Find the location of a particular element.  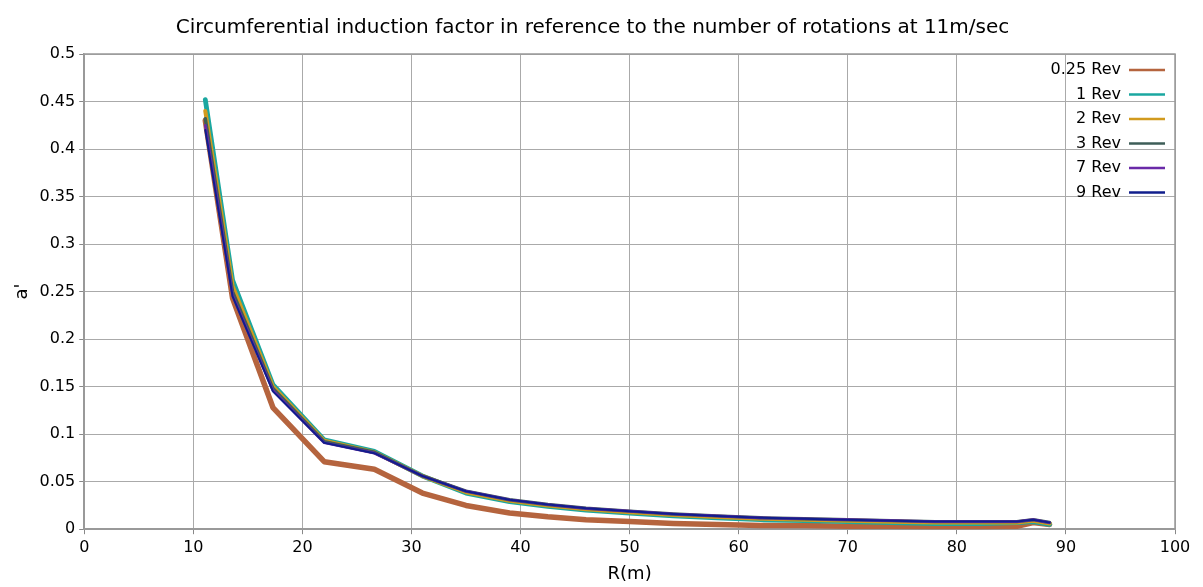

legend-label: 0.25 Rev is located at coordinates (1085, 69).